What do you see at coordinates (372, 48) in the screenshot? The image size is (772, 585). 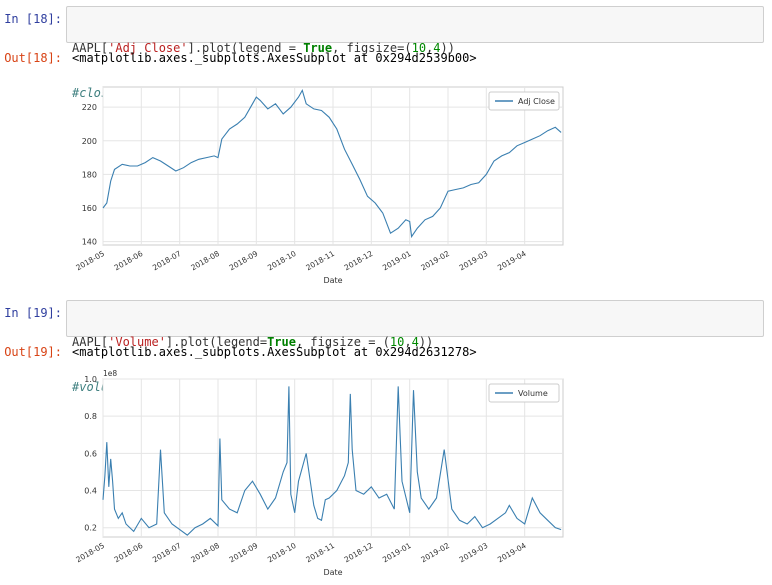 I see `code-token: , figsize=(` at bounding box center [372, 48].